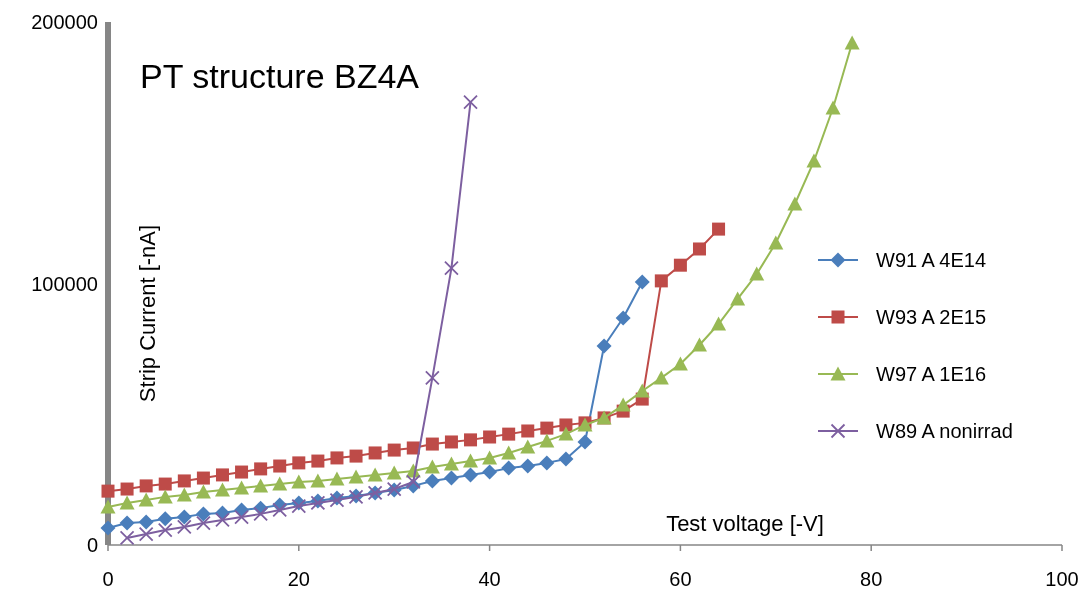 Image resolution: width=1083 pixels, height=591 pixels. Describe the element at coordinates (64, 22) in the screenshot. I see `y-tick-label: 200000` at that location.